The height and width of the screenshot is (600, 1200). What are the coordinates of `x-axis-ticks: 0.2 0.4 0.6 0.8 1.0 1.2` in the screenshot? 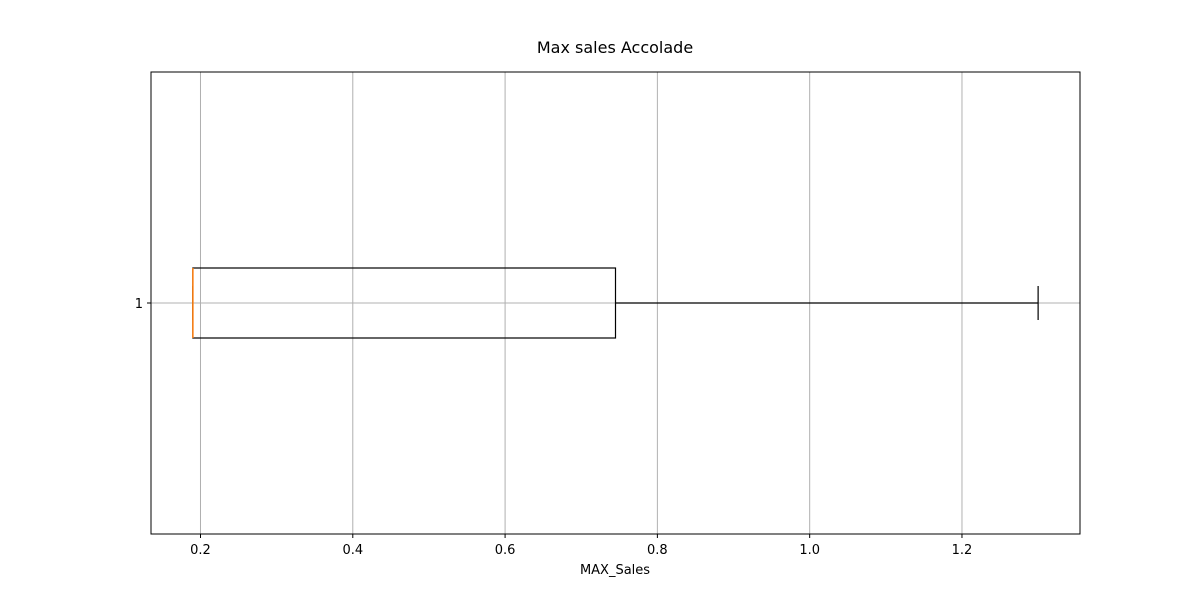 It's located at (581, 546).